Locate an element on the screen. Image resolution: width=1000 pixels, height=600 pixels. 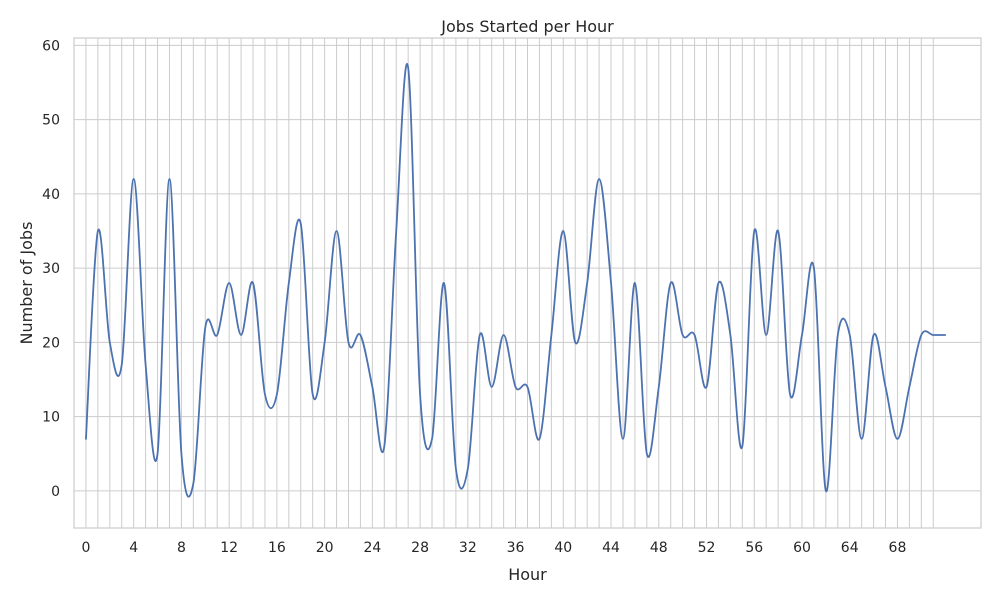
y-tick-label: 30 is located at coordinates (51, 269).